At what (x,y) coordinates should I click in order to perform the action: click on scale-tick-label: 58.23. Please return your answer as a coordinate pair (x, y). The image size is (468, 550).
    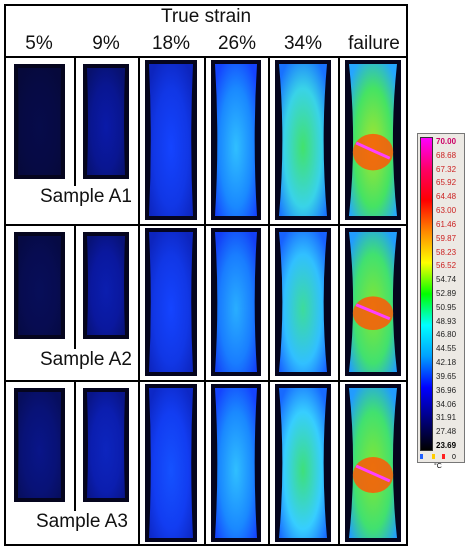
    Looking at the image, I should click on (446, 252).